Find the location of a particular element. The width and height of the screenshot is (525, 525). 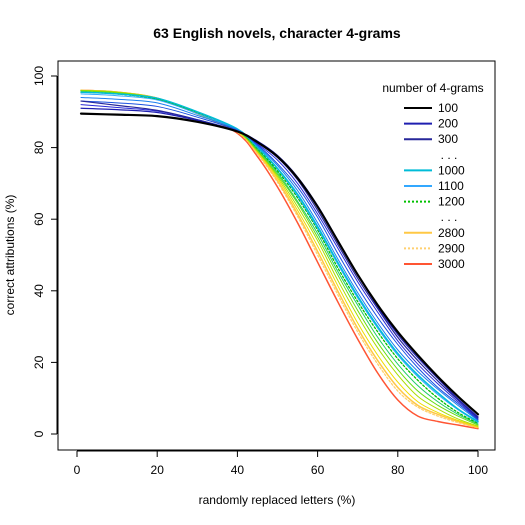

legend-label-1200: 1200 is located at coordinates (451, 202).